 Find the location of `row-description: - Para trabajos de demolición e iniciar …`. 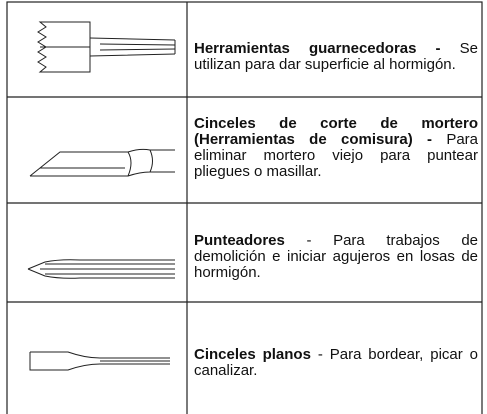

row-description: - Para trabajos de demolición e iniciar … is located at coordinates (336, 256).